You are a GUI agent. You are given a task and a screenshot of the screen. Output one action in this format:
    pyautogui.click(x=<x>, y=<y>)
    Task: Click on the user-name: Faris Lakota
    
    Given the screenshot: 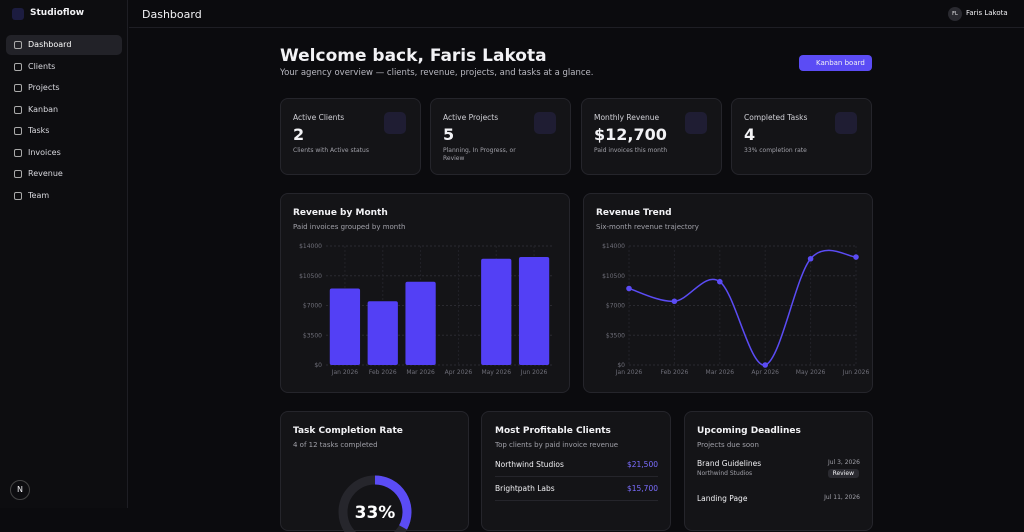 What is the action you would take?
    pyautogui.click(x=987, y=13)
    